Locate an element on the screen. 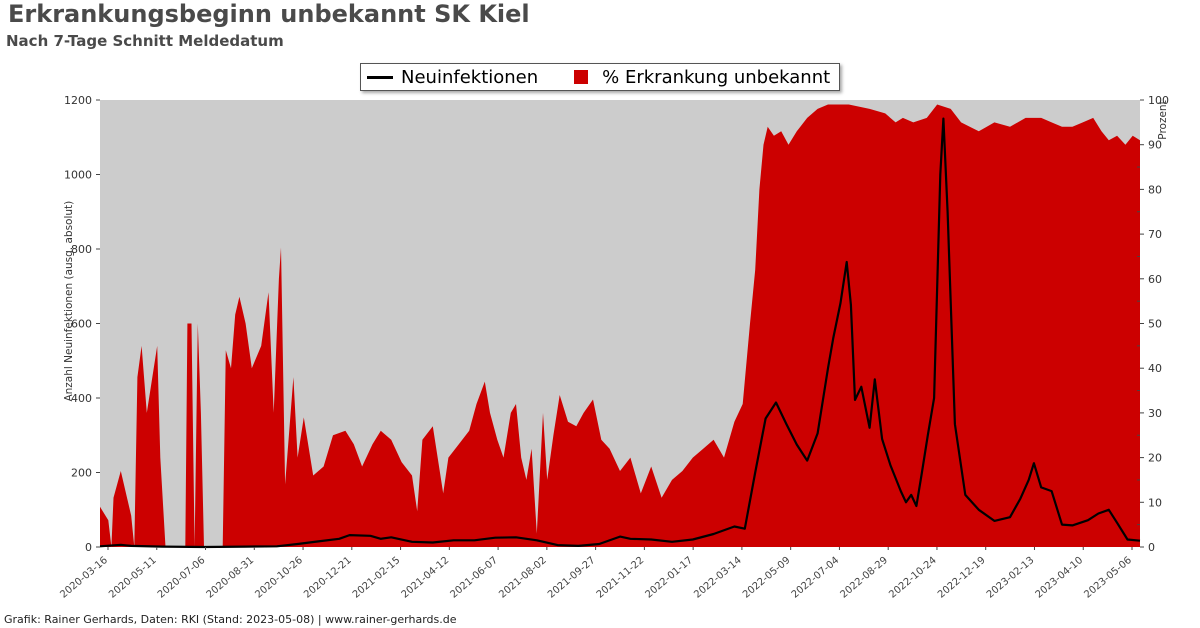 Image resolution: width=1200 pixels, height=628 pixels. y2-tick-label: 80 is located at coordinates (1155, 189).